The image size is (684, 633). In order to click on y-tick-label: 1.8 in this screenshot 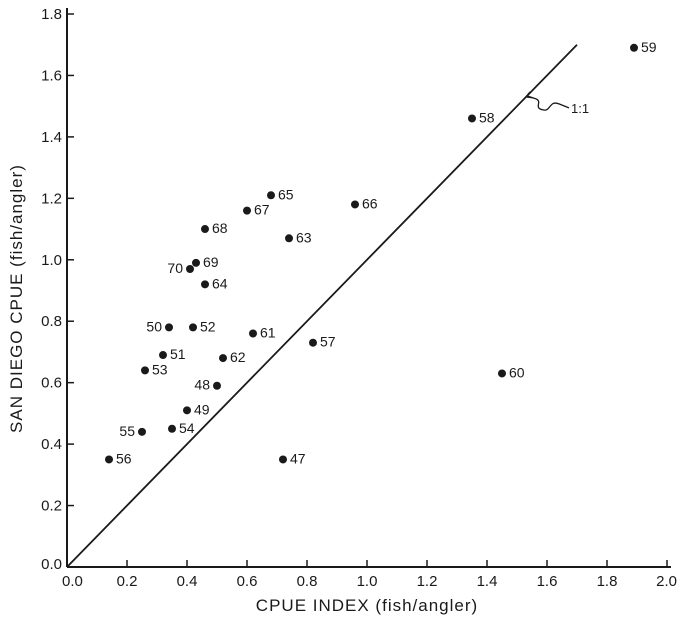, I will do `click(51, 14)`.